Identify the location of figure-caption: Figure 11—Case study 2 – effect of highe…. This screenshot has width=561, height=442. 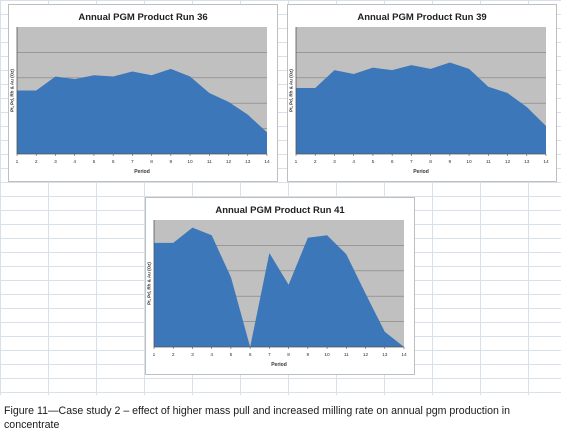
(257, 418).